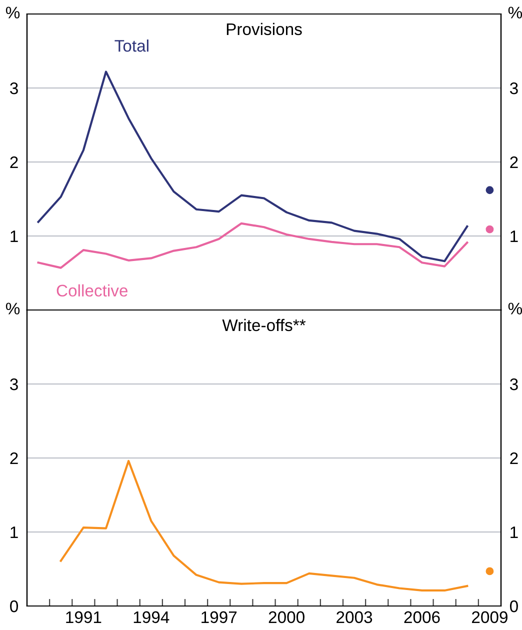  What do you see at coordinates (354, 617) in the screenshot?
I see `x-tick-label: 2003` at bounding box center [354, 617].